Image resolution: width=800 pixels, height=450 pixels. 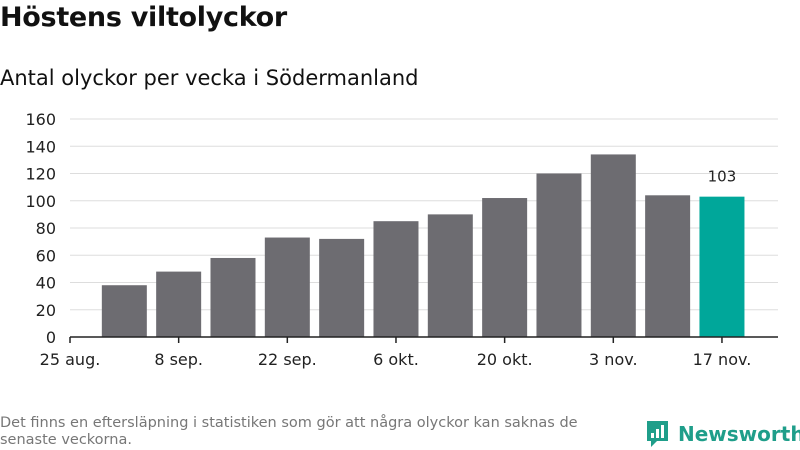 I want to click on newsworthy-logo-icon, so click(x=657, y=434).